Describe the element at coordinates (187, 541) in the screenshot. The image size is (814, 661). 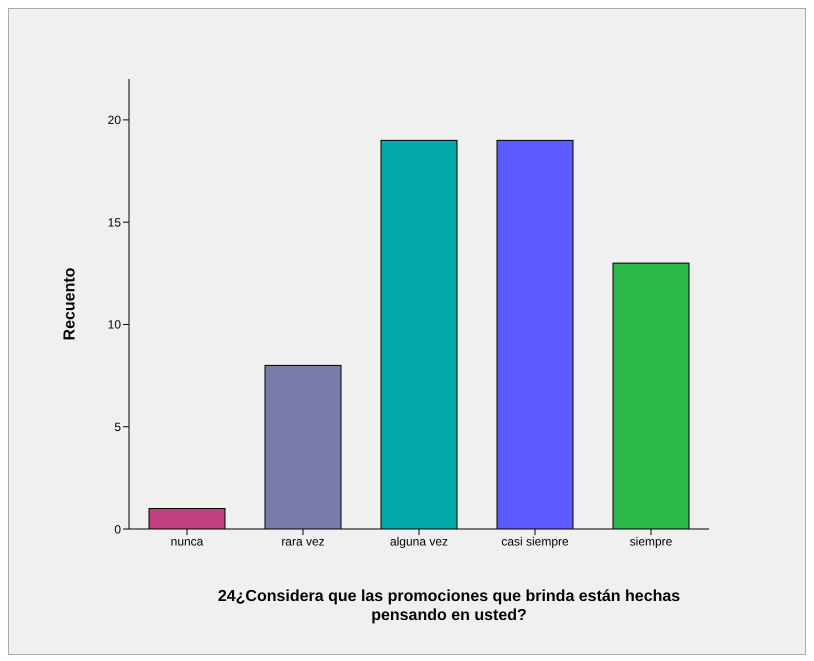
I see `x-tick-label: nunca` at that location.